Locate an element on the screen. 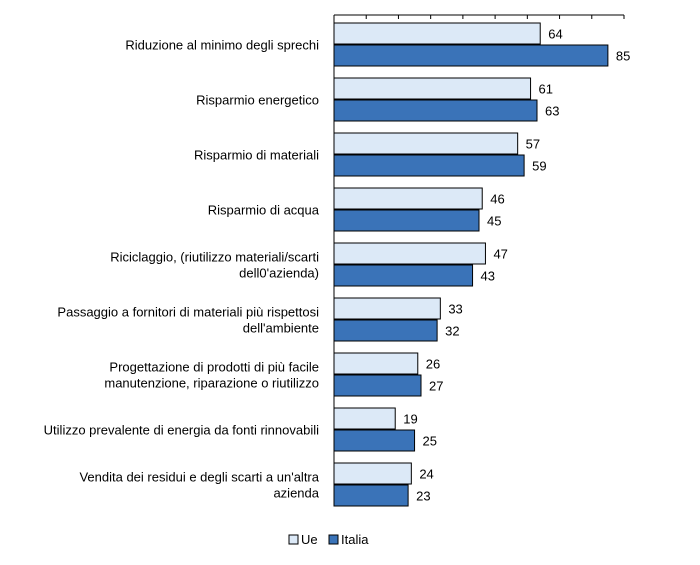 The width and height of the screenshot is (700, 565). legend-label-italia: Italia is located at coordinates (355, 539).